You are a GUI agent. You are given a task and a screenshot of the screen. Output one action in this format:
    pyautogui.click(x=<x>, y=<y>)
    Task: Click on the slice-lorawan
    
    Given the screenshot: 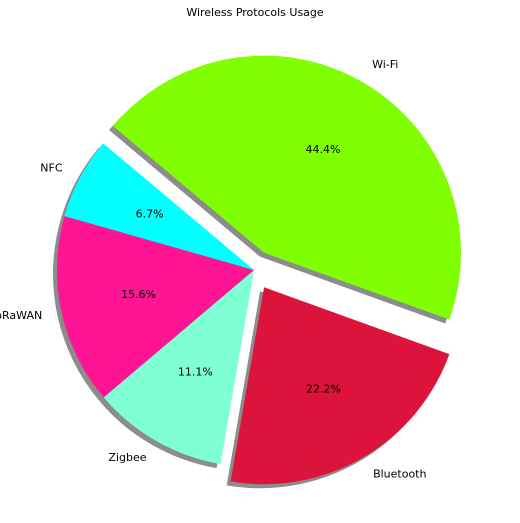 What is the action you would take?
    pyautogui.click(x=155, y=307)
    